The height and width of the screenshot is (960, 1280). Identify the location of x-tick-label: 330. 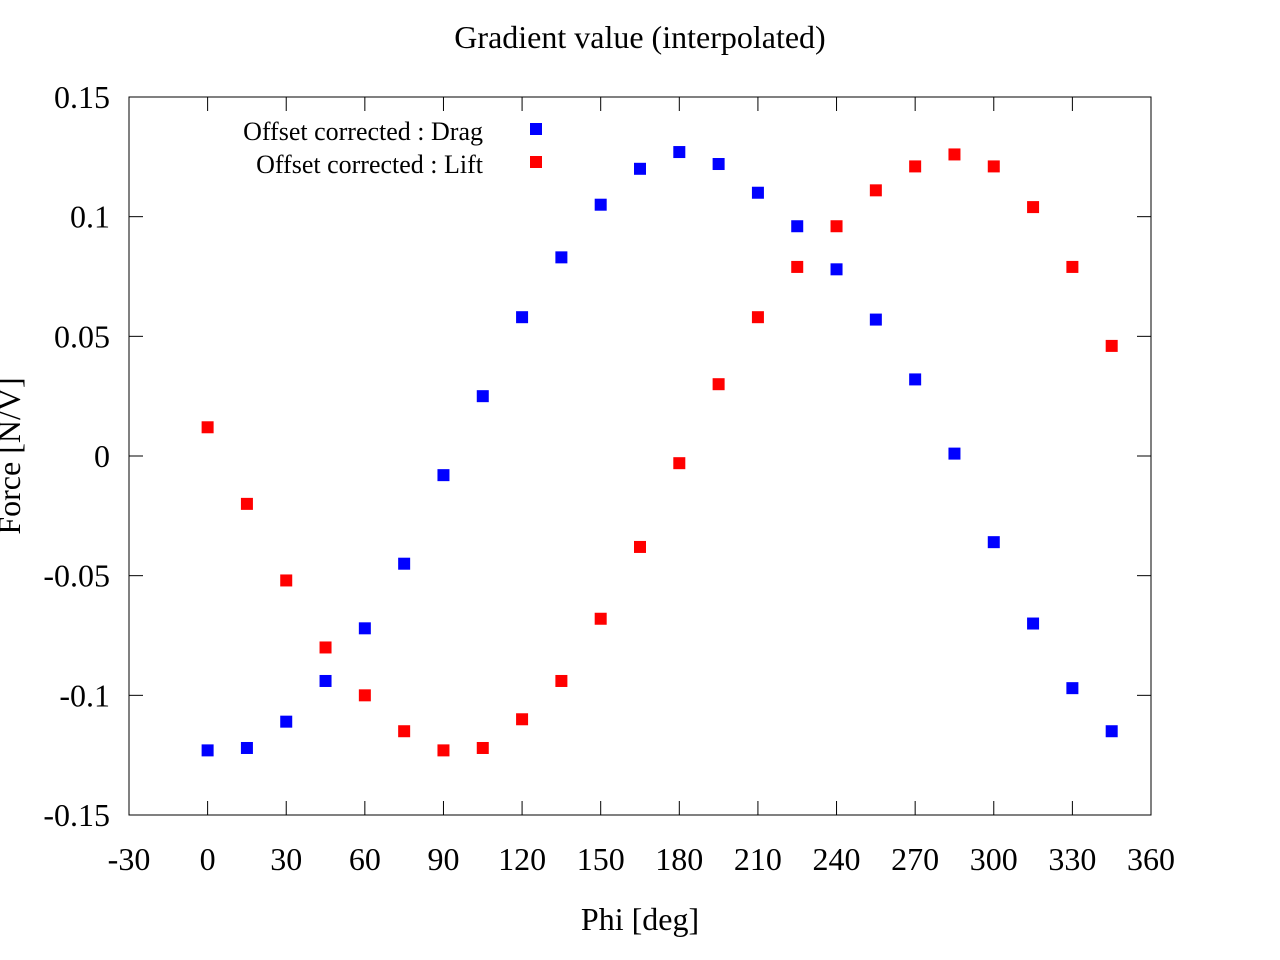
(1072, 859).